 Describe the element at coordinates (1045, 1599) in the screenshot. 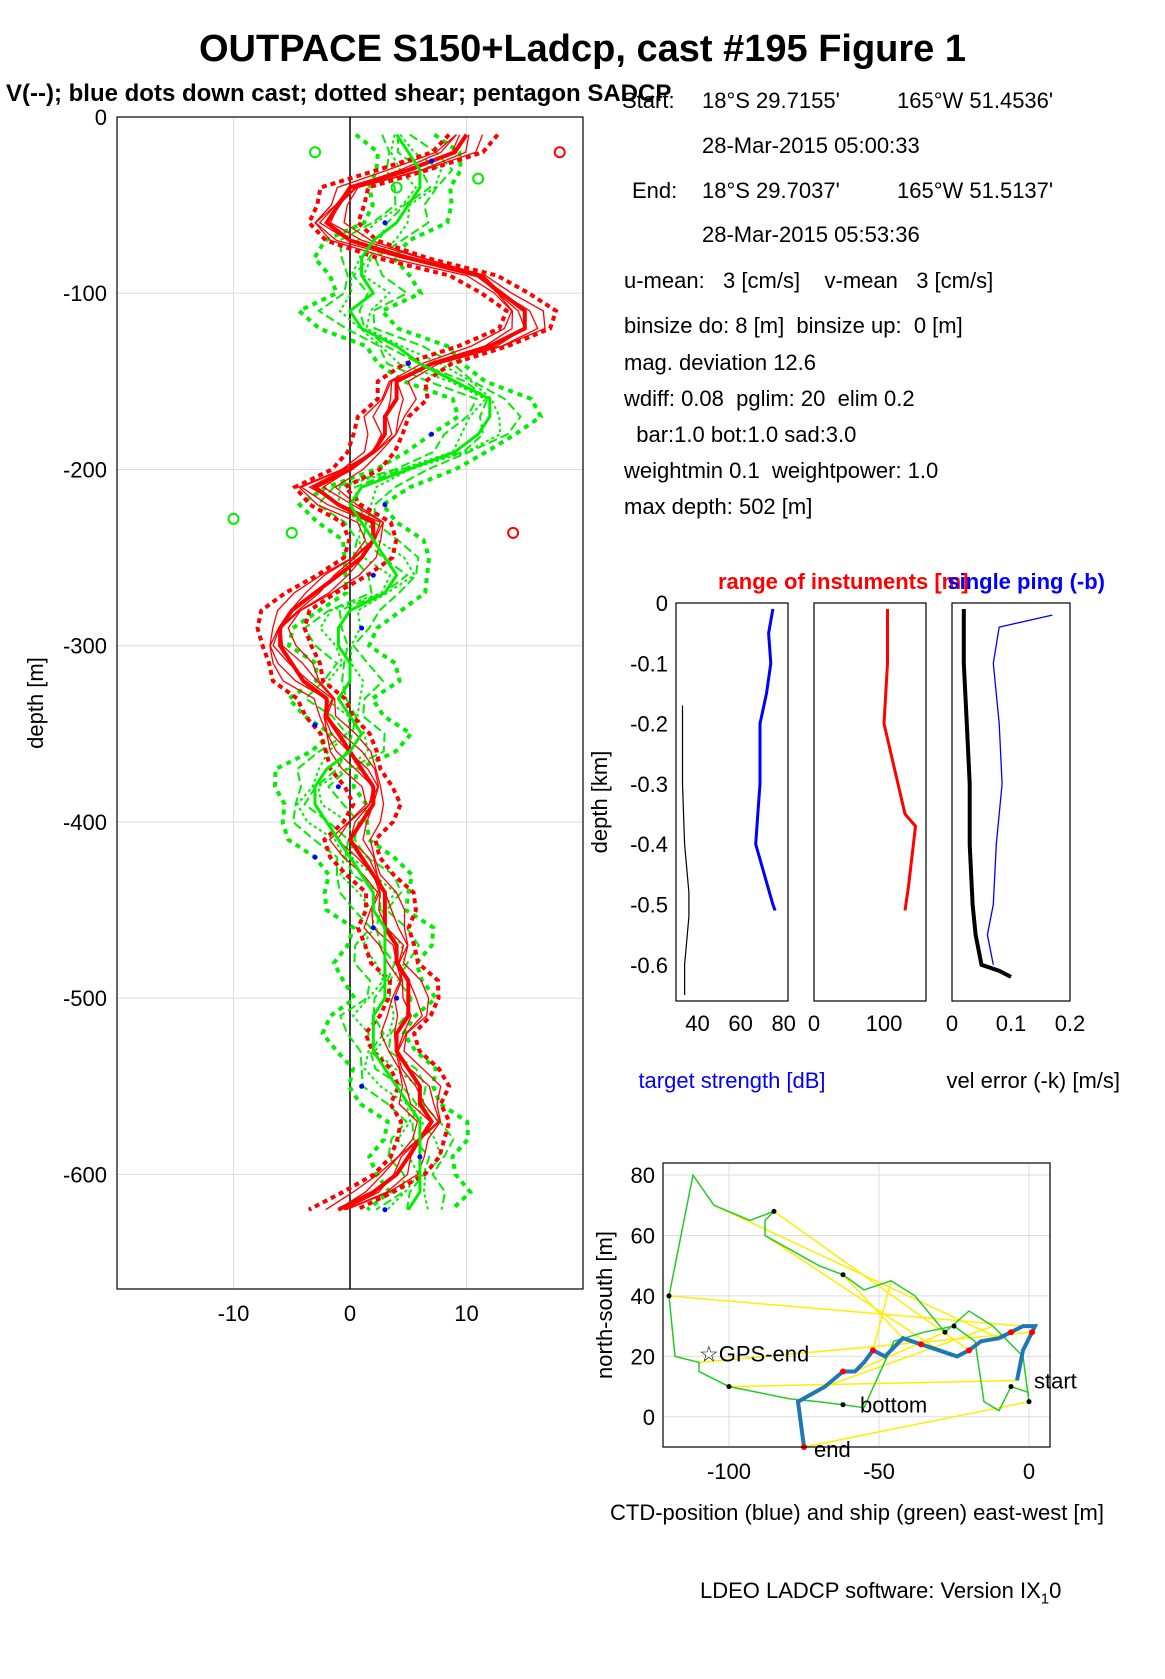

I see `footer-sub: 1` at that location.